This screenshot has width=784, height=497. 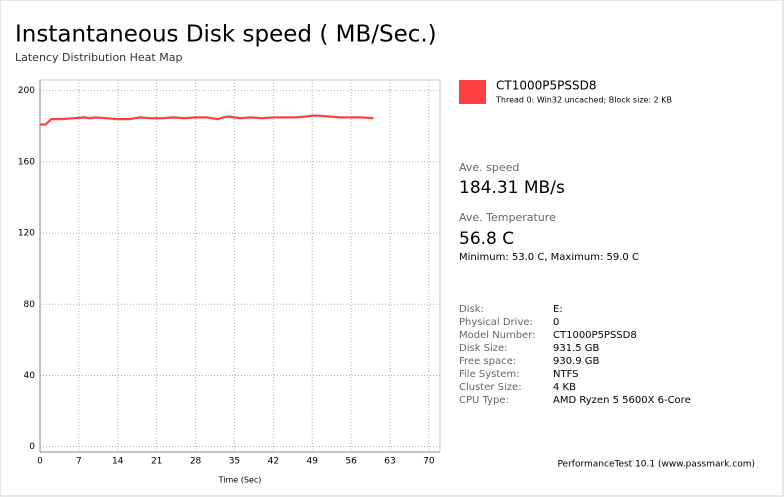 What do you see at coordinates (622, 400) in the screenshot?
I see `info-value: AMD Ryzen 5 5600X 6-Core` at bounding box center [622, 400].